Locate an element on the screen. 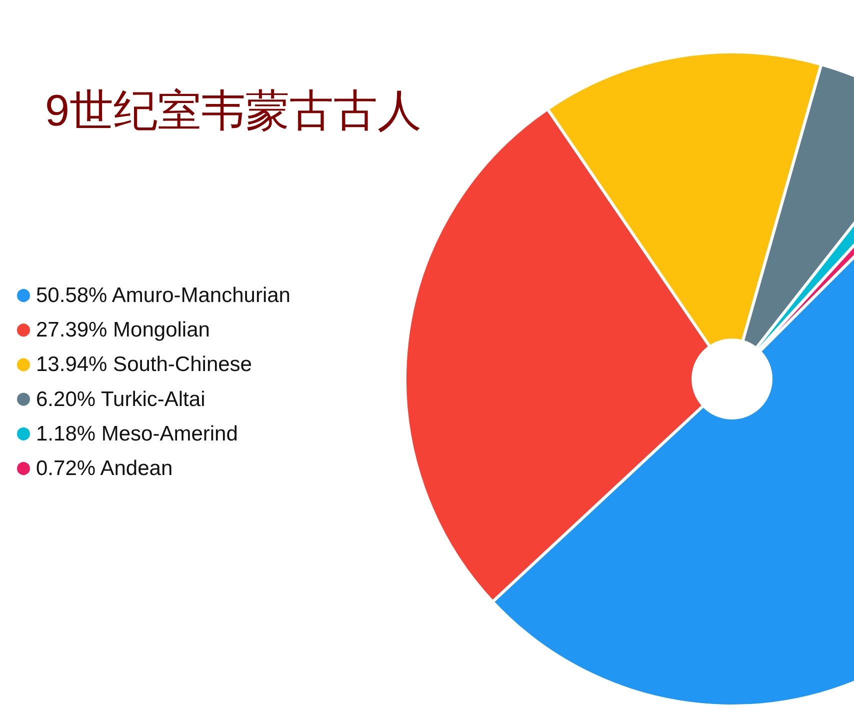  legend-label: 0.72% Andean is located at coordinates (104, 468).